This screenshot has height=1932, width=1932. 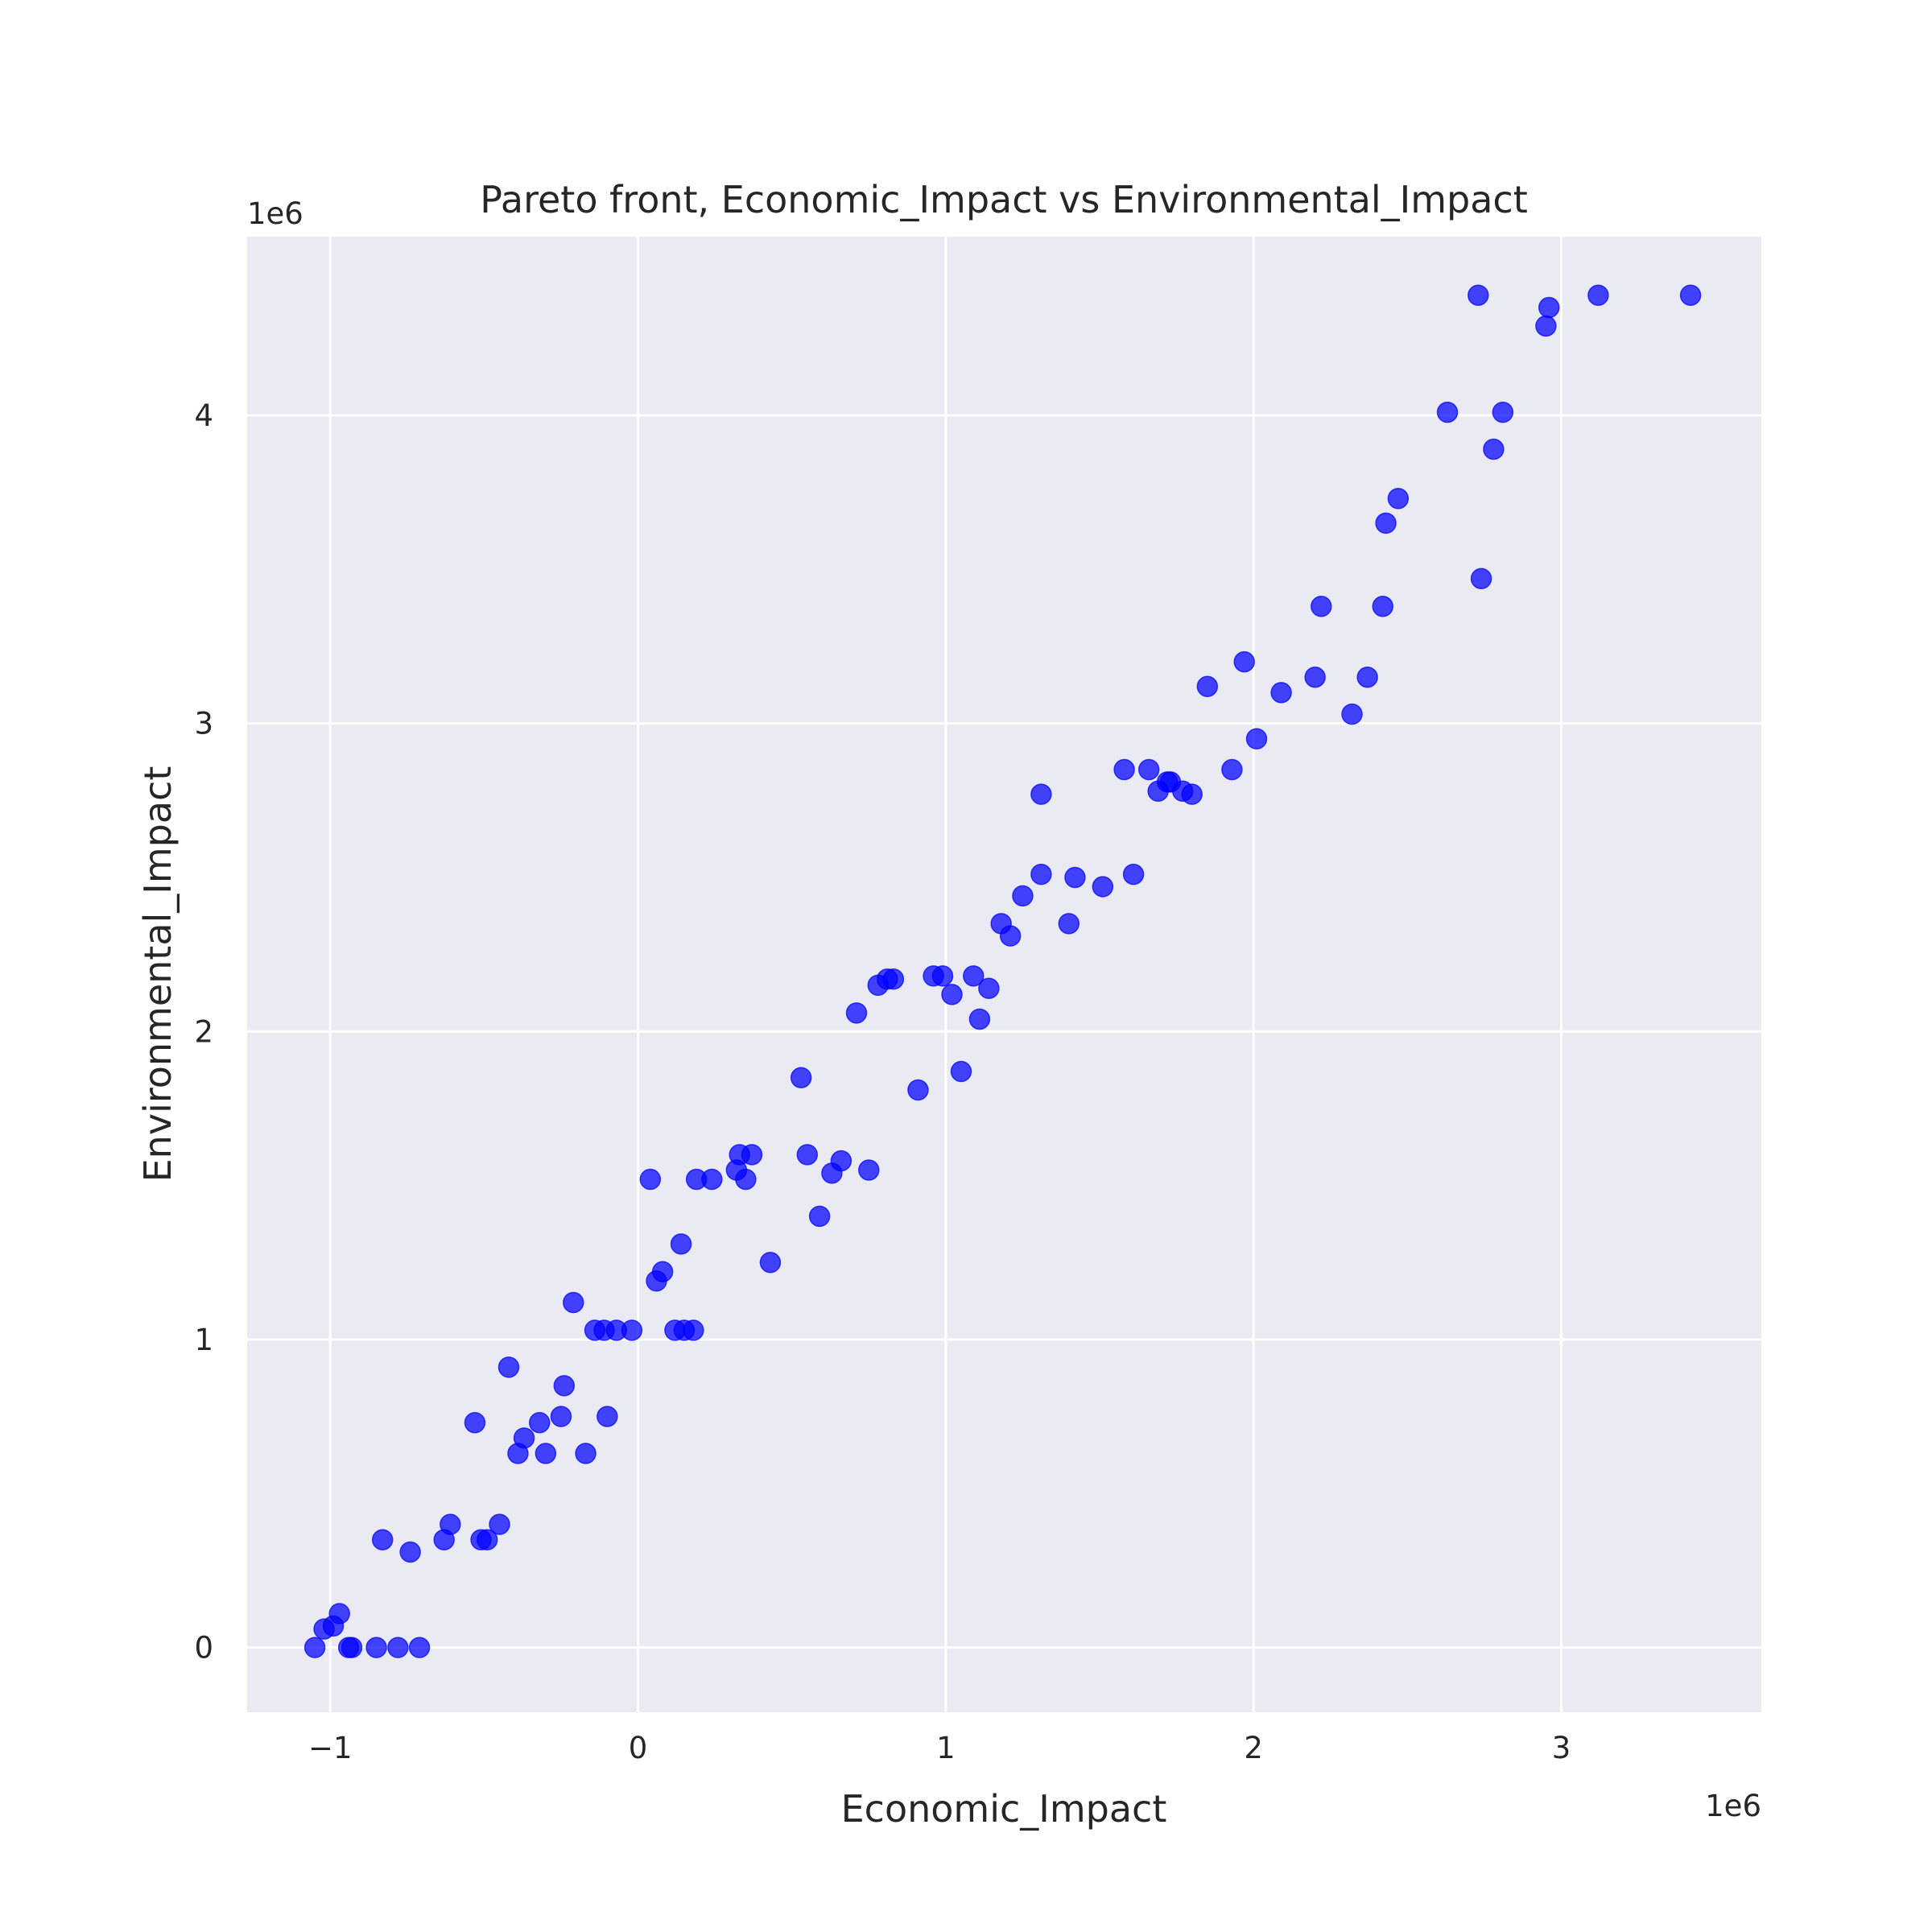 What do you see at coordinates (1561, 1748) in the screenshot?
I see `x-tick-label: 3` at bounding box center [1561, 1748].